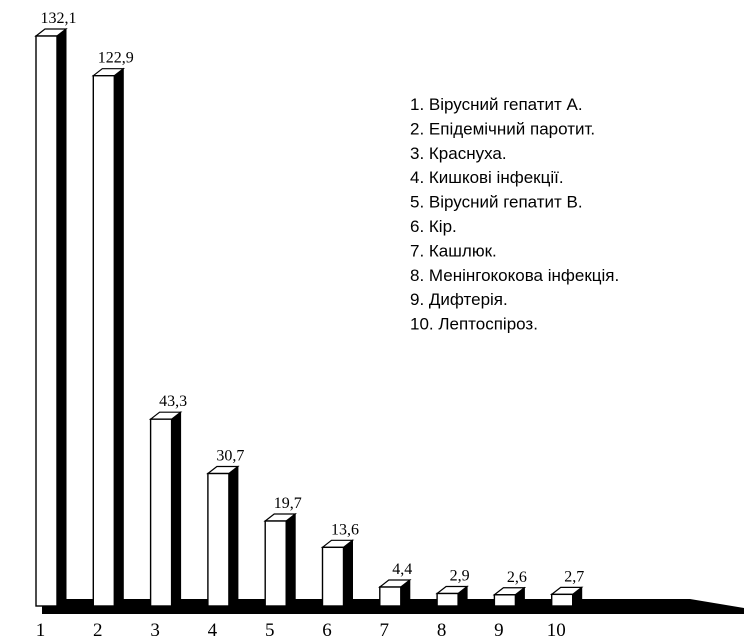 Image resolution: width=744 pixels, height=641 pixels. I want to click on data-label: 19,7, so click(288, 503).